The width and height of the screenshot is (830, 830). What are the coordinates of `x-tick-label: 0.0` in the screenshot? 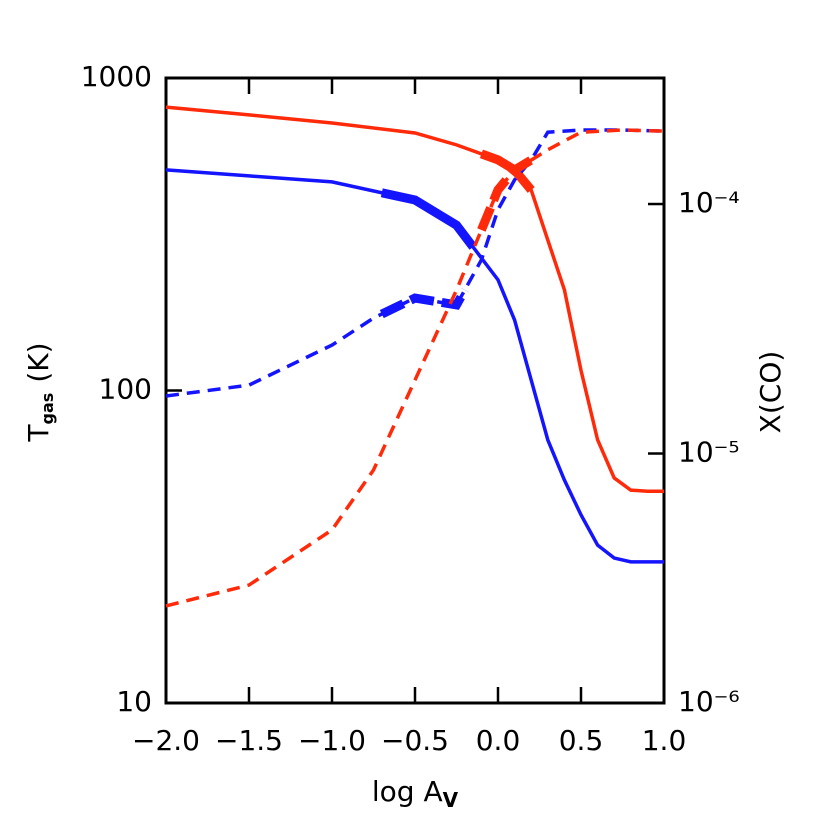 It's located at (498, 740).